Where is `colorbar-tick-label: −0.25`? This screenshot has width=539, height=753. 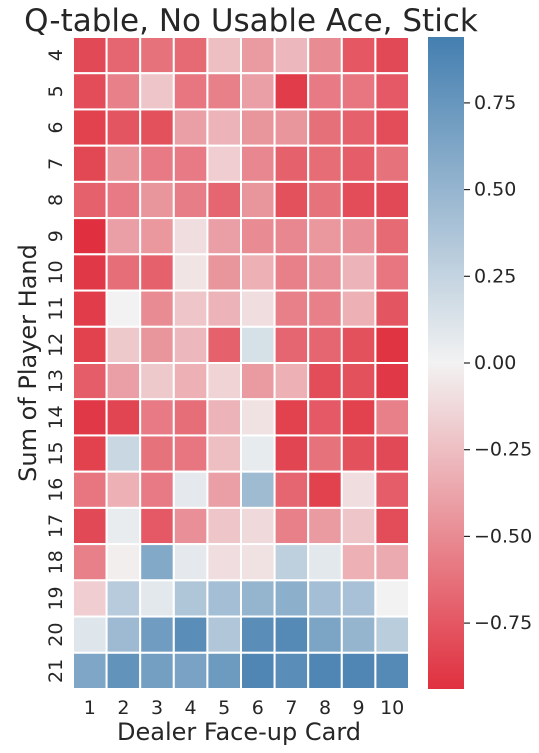
colorbar-tick-label: −0.25 is located at coordinates (503, 450).